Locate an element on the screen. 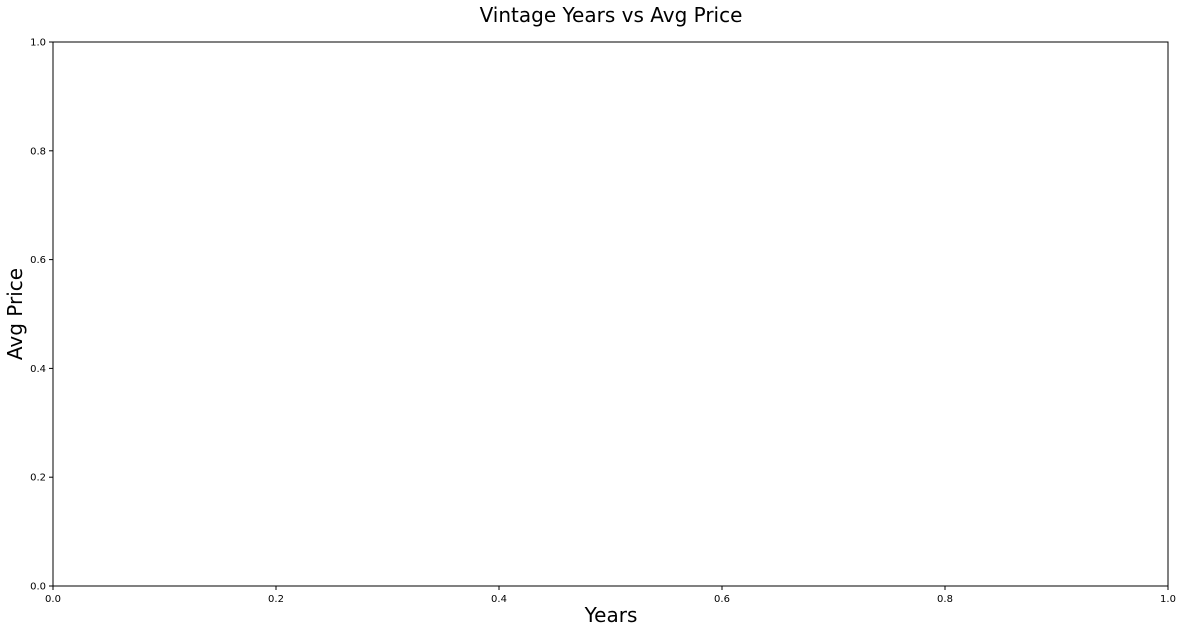 The width and height of the screenshot is (1184, 633). x-tick-label: 0.0 is located at coordinates (53, 599).